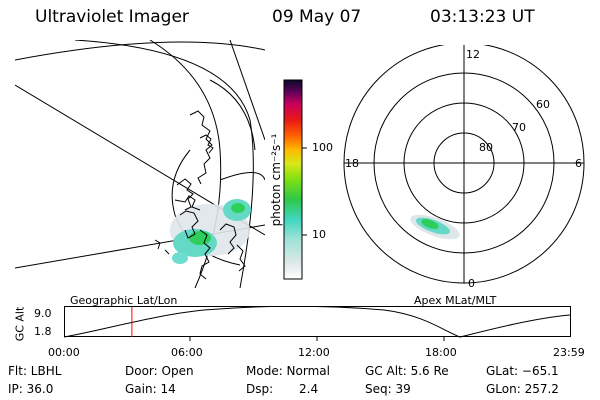 The height and width of the screenshot is (400, 600). Describe the element at coordinates (43, 331) in the screenshot. I see `altitude-ytick-1: 1.8` at that location.